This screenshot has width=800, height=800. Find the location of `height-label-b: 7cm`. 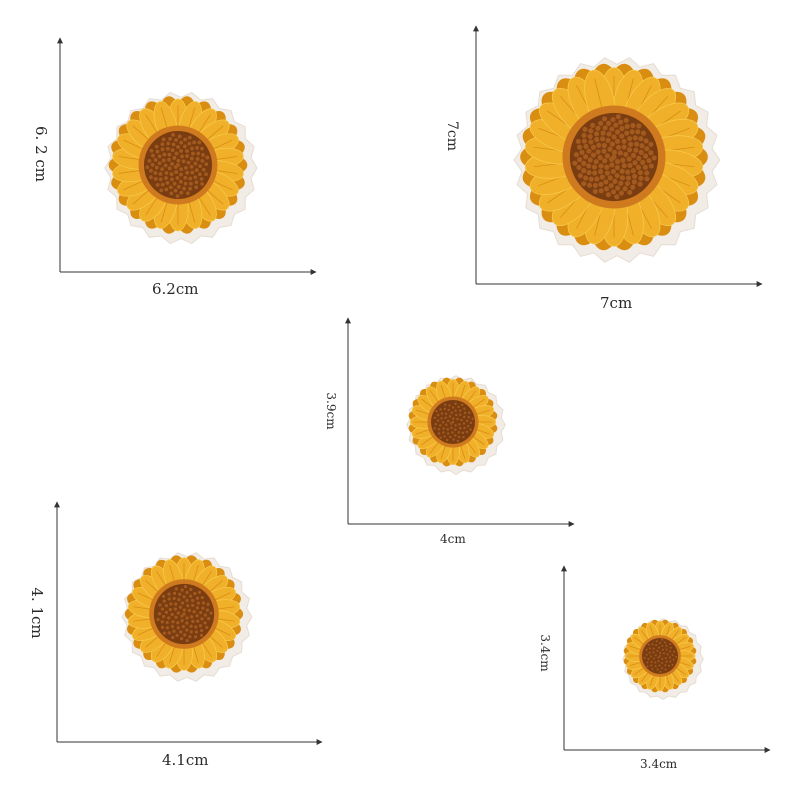

height-label-b: 7cm is located at coordinates (452, 136).